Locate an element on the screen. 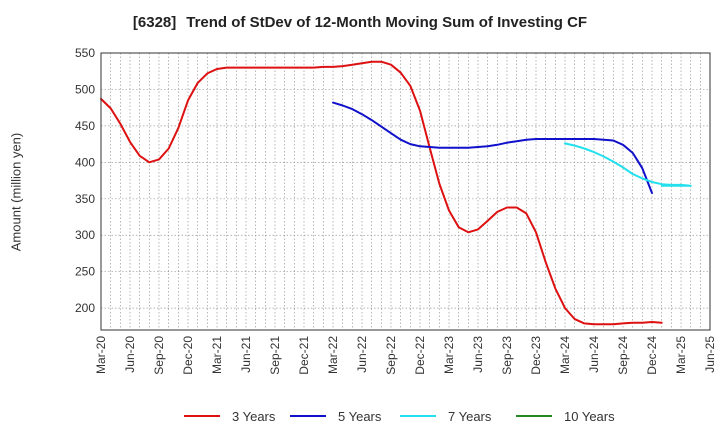 The image size is (720, 440). x-tick-label: Mar-22 is located at coordinates (333, 355).